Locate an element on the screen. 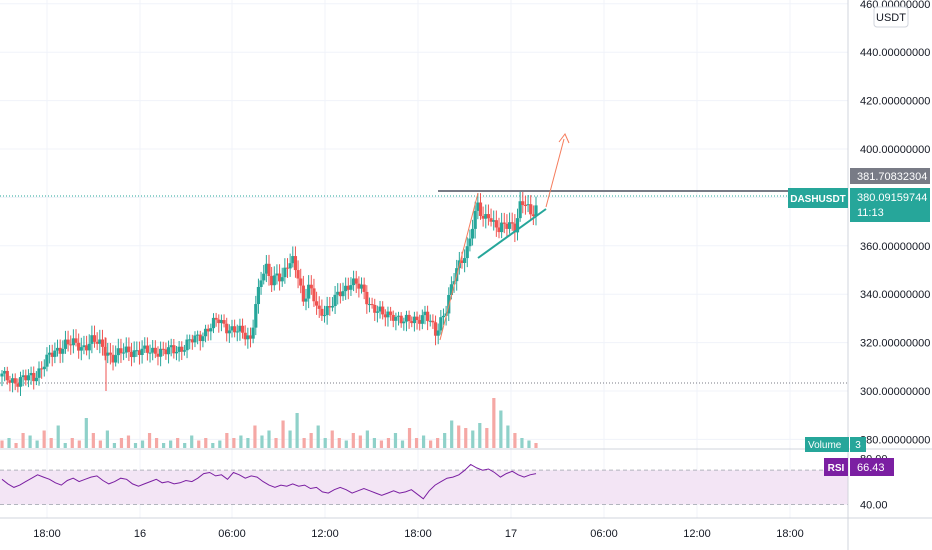 The image size is (932, 550). rsi-tag-value: 66.43 is located at coordinates (871, 468).